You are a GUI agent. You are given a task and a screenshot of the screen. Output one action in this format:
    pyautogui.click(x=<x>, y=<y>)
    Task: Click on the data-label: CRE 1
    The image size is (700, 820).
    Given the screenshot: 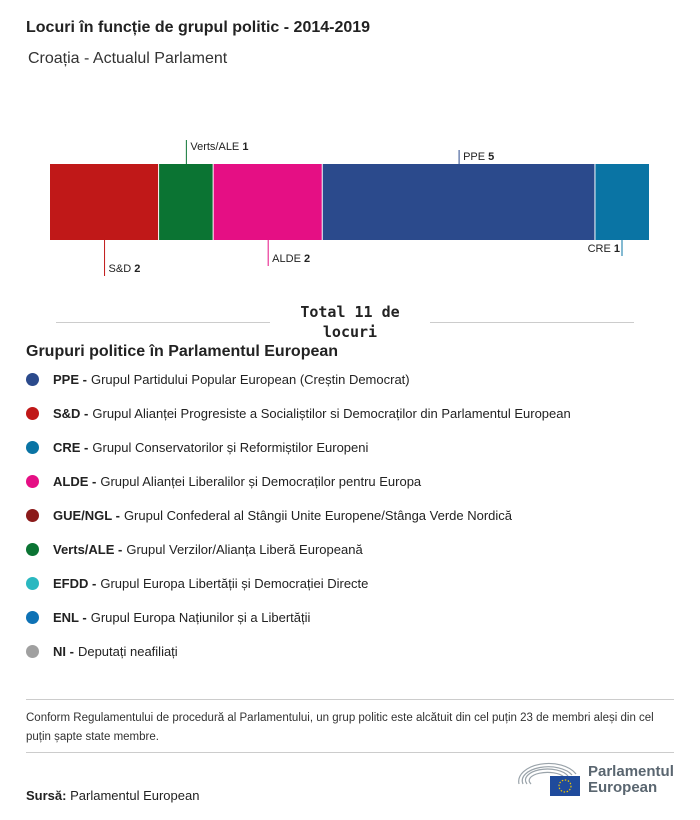 What is the action you would take?
    pyautogui.click(x=604, y=249)
    